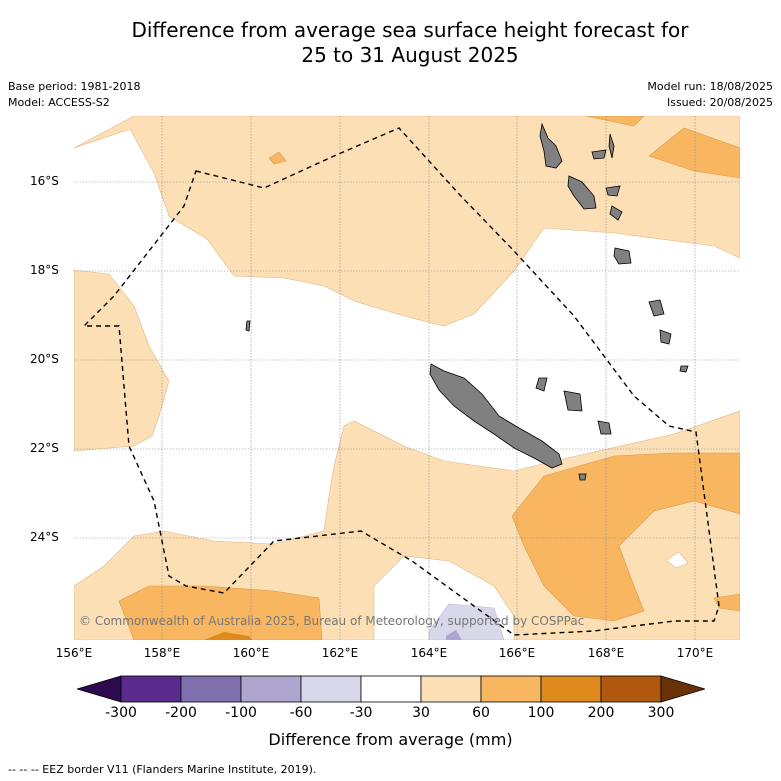 This screenshot has height=781, width=781. What do you see at coordinates (74, 95) in the screenshot?
I see `meta-left: Base period: 1981-2018 Model: ACCESS-S2` at bounding box center [74, 95].